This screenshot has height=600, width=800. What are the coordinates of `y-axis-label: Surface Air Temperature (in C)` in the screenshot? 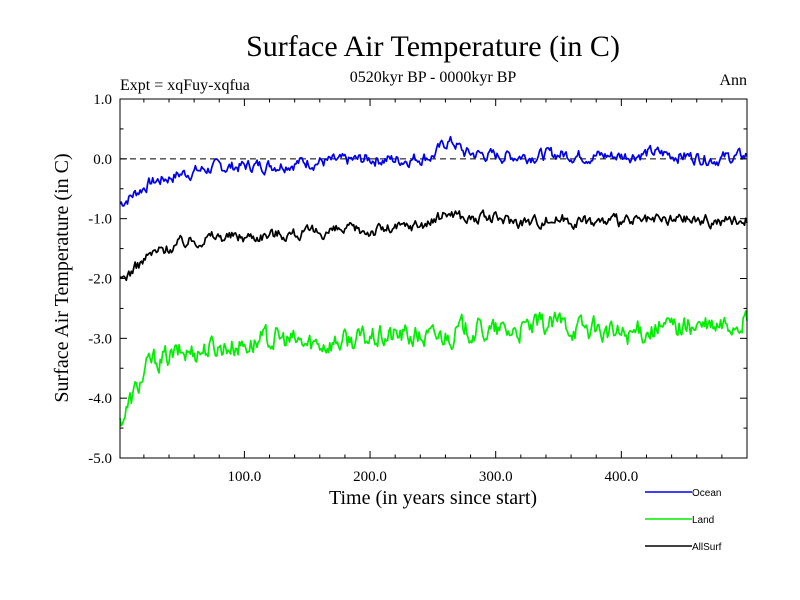 It's located at (62, 277).